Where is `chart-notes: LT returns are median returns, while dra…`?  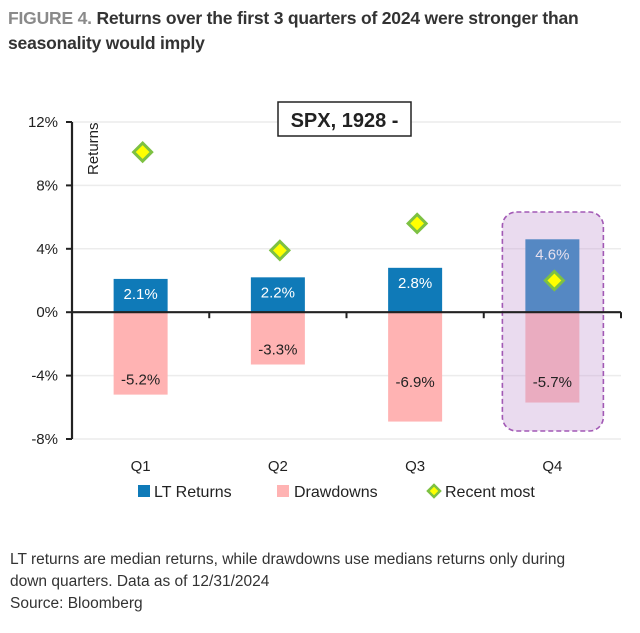
chart-notes: LT returns are median returns, while dra… is located at coordinates (320, 582).